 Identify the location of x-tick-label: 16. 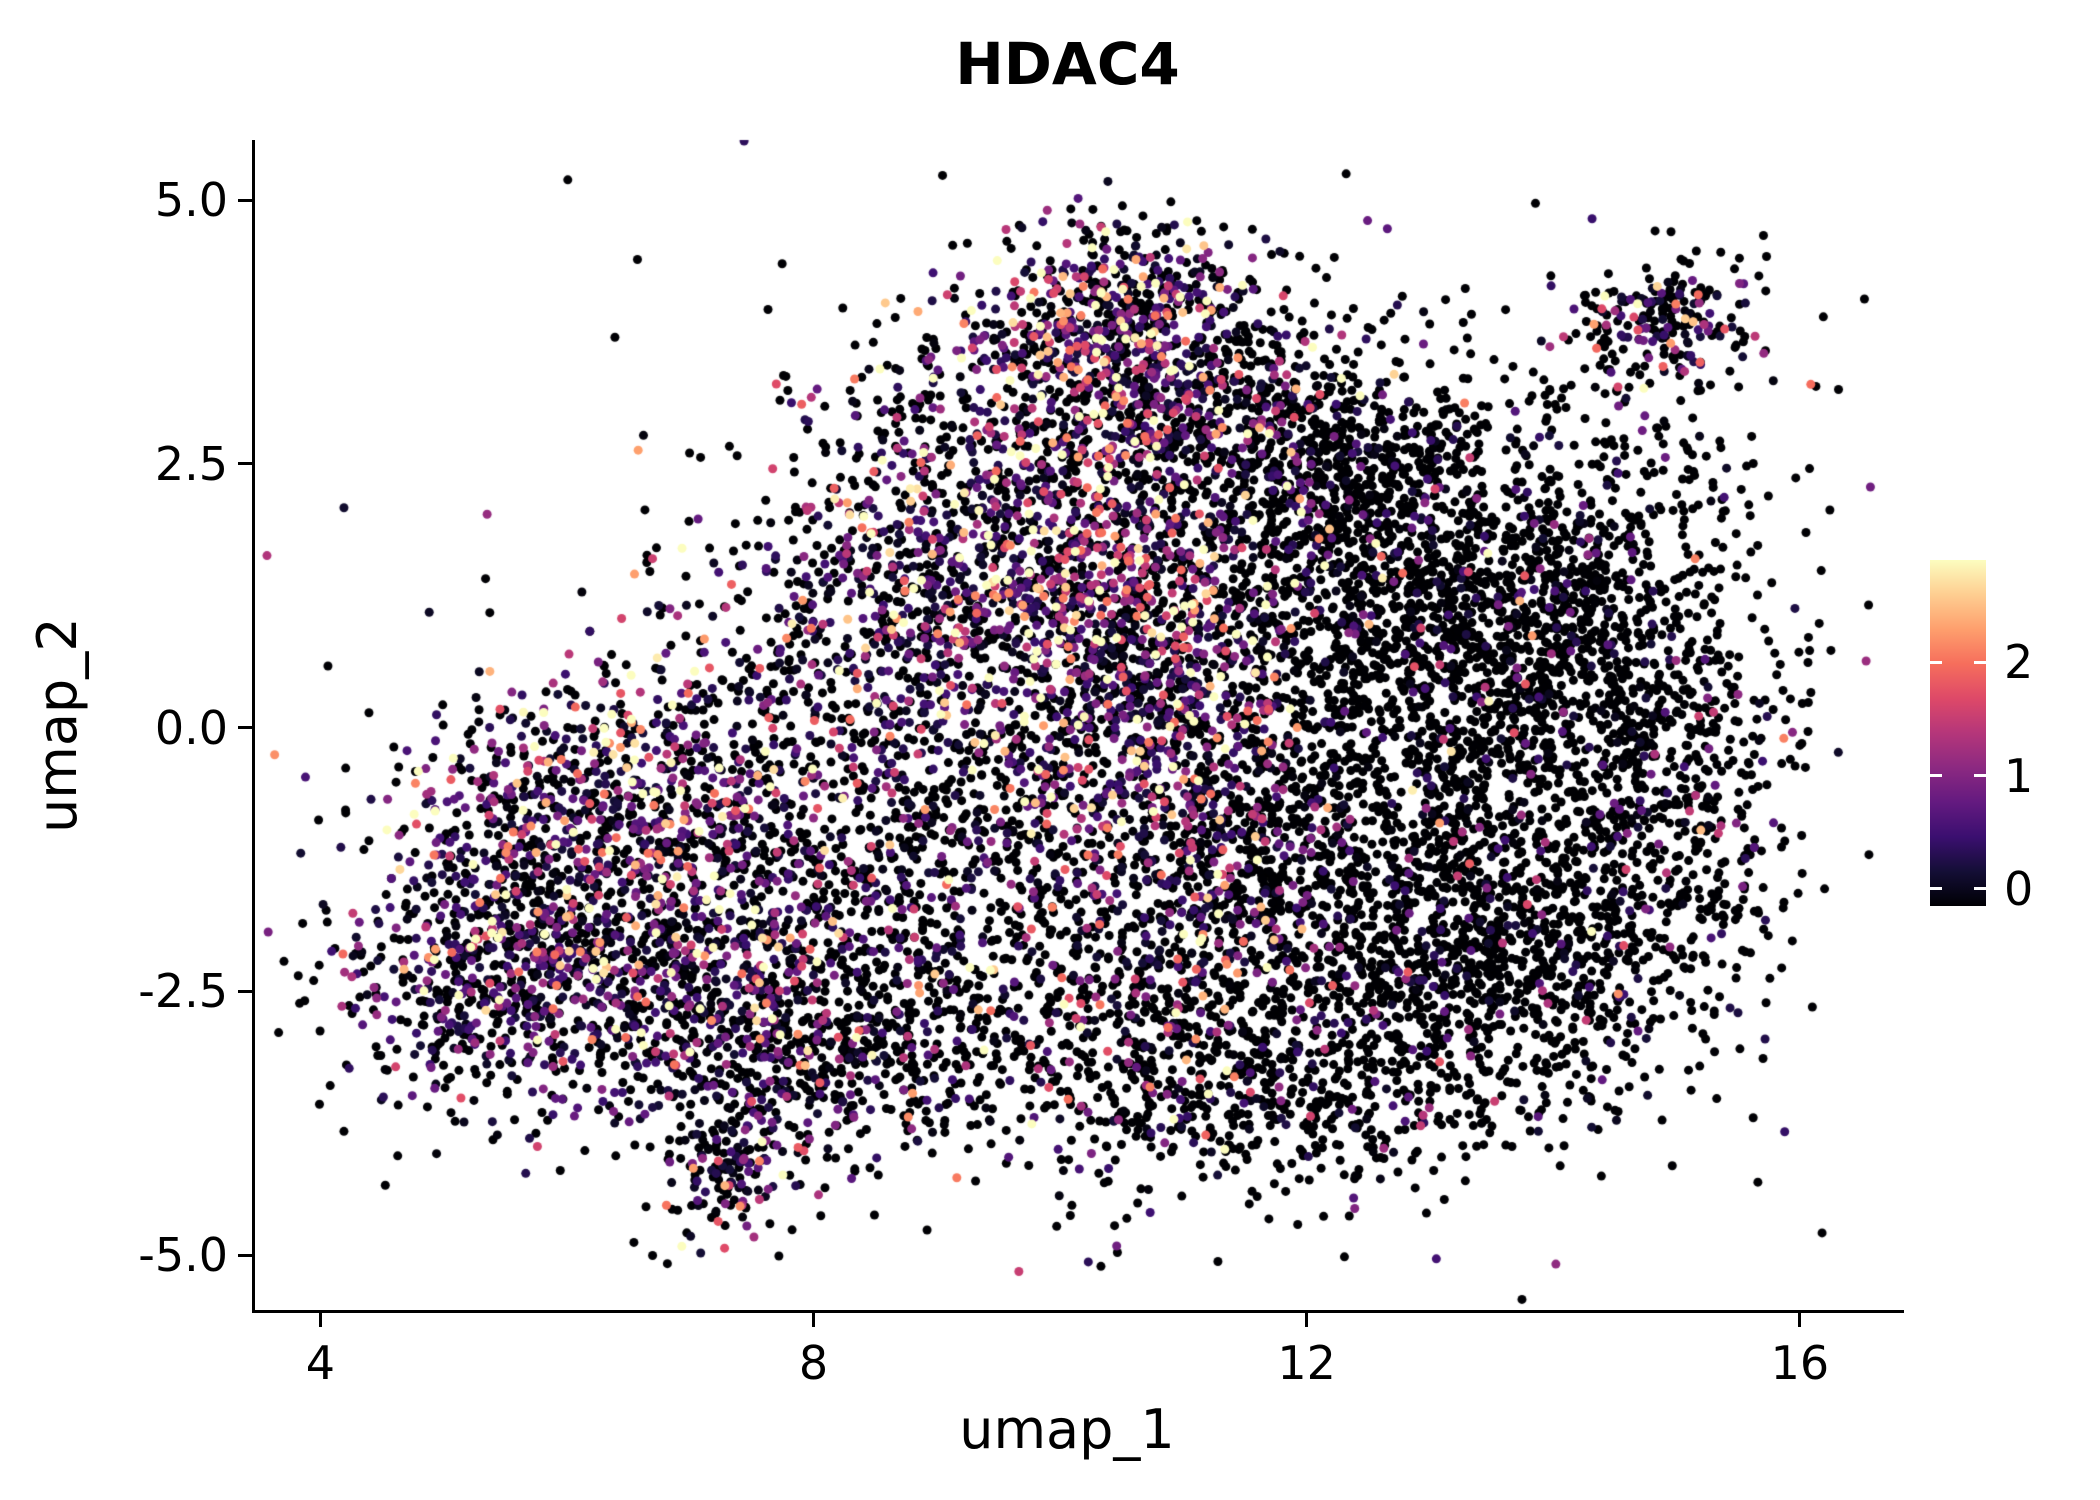
(1800, 1363).